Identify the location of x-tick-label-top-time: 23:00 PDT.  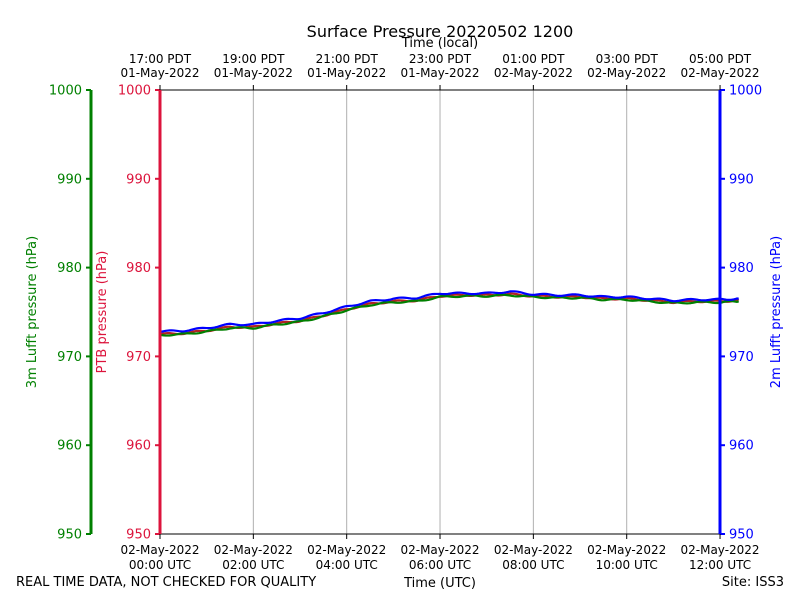
(440, 59).